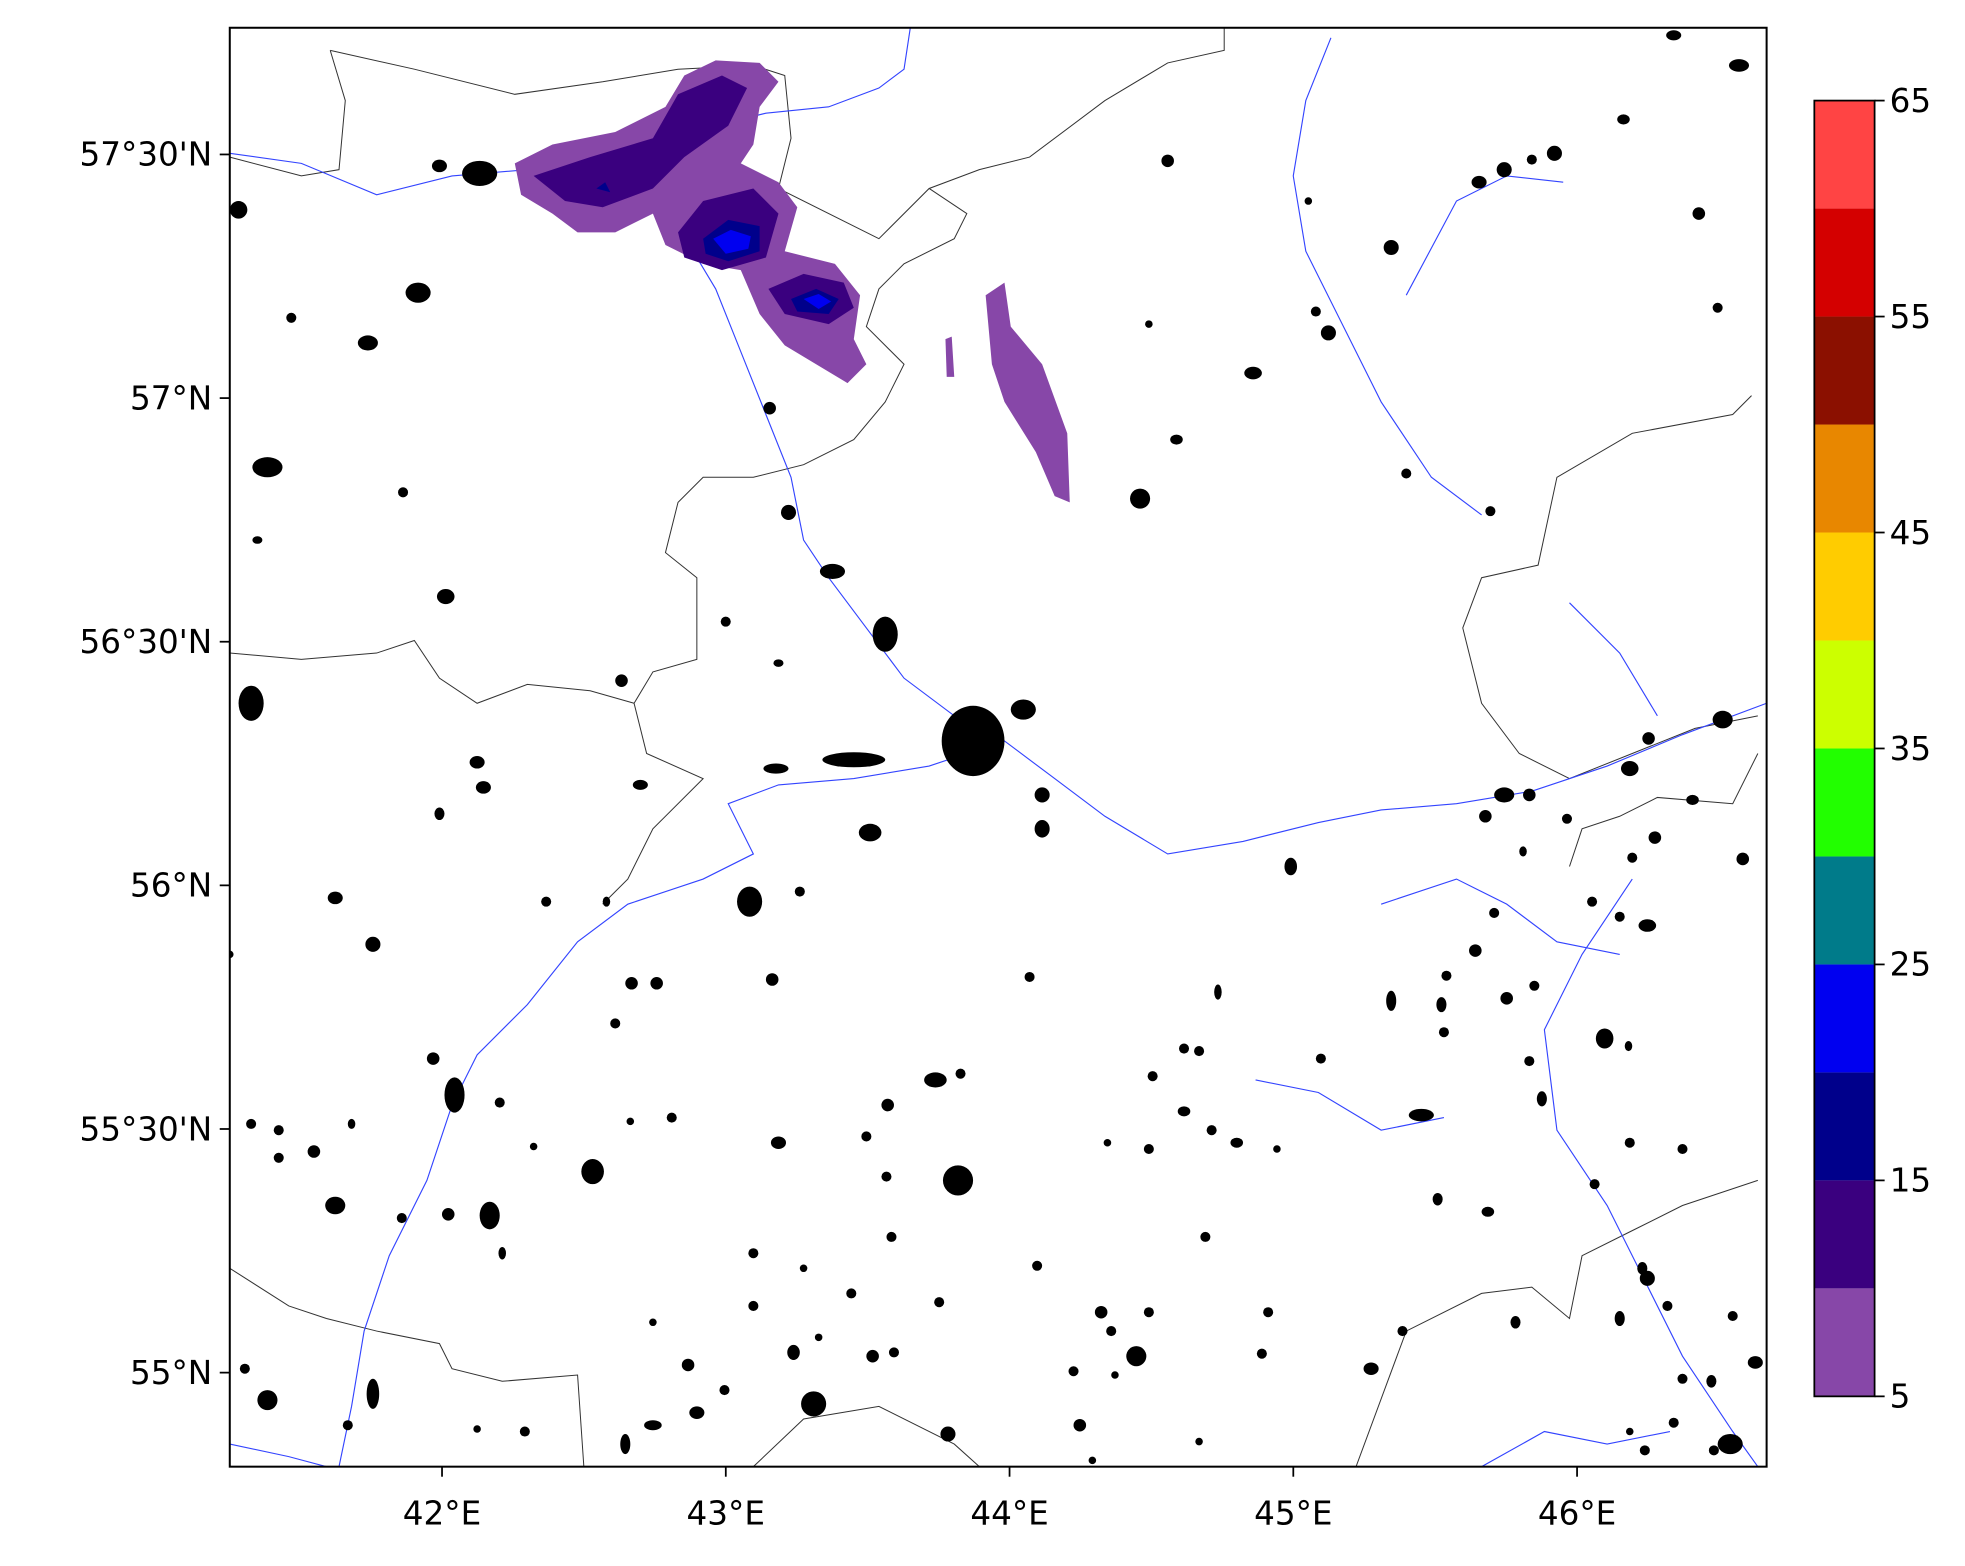  What do you see at coordinates (1293, 1513) in the screenshot?
I see `x-tick-label: 45°E` at bounding box center [1293, 1513].